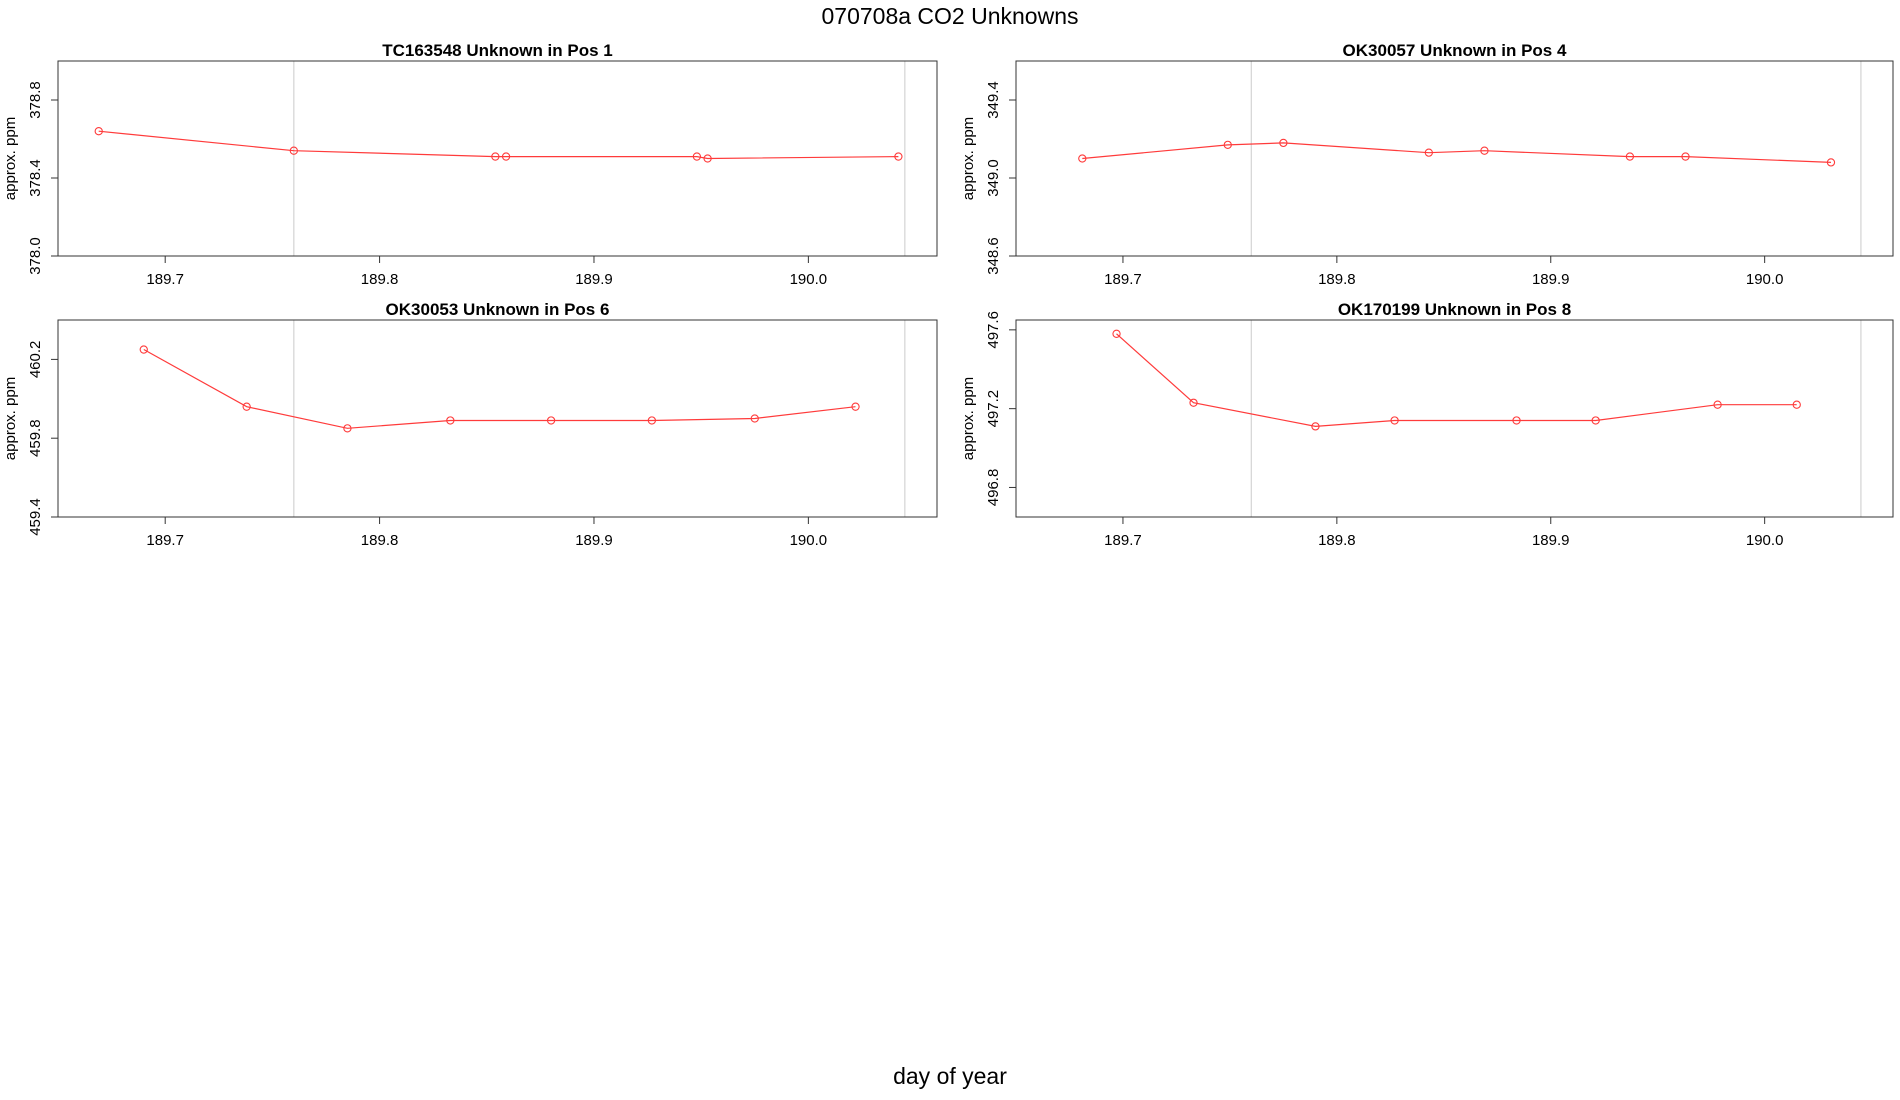 This screenshot has width=1900, height=1100. What do you see at coordinates (993, 256) in the screenshot?
I see `y-tick-label: 348.6` at bounding box center [993, 256].